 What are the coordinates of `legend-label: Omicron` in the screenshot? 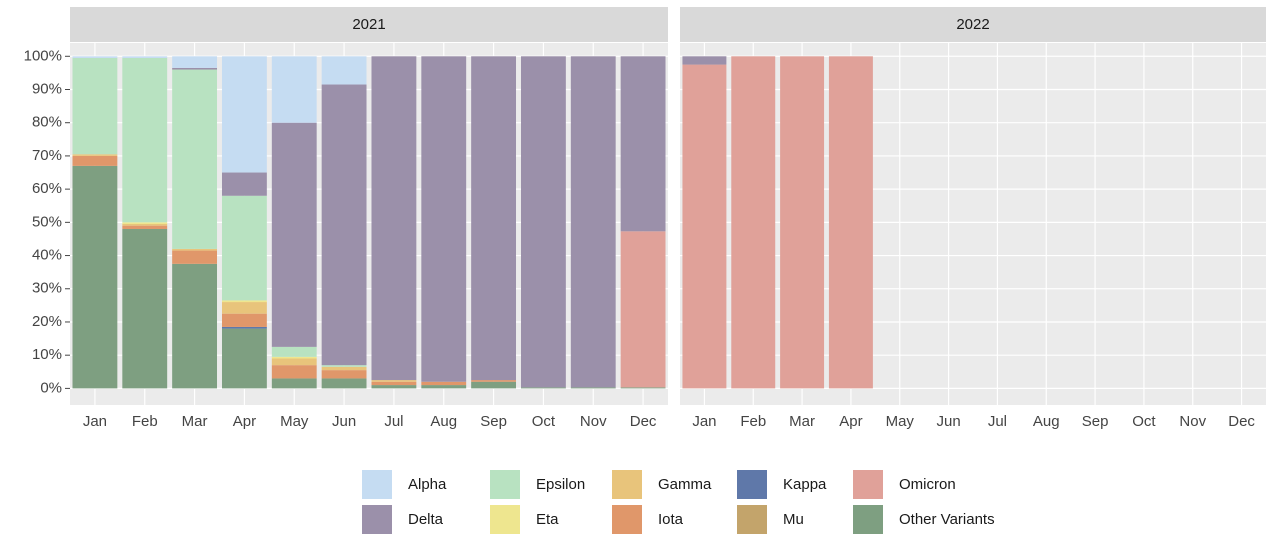 It's located at (927, 484).